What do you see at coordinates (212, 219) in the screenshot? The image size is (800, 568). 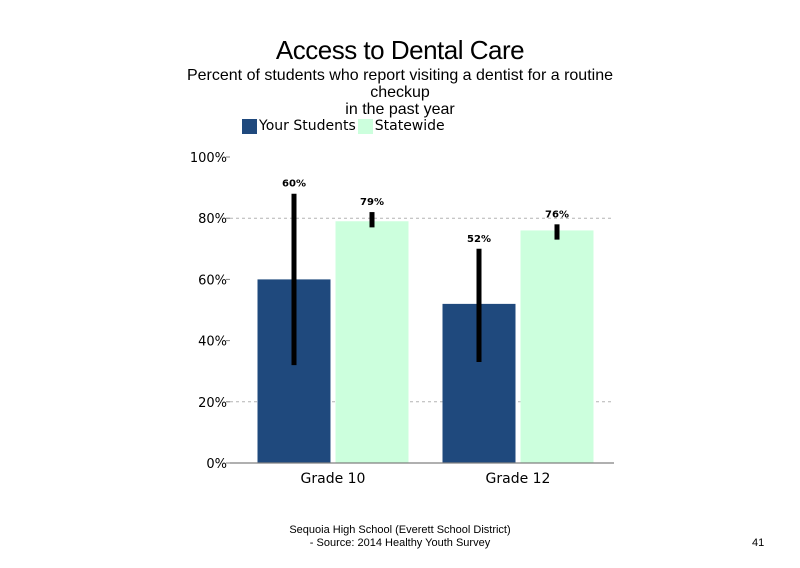 I see `y-tick-label: 80%` at bounding box center [212, 219].